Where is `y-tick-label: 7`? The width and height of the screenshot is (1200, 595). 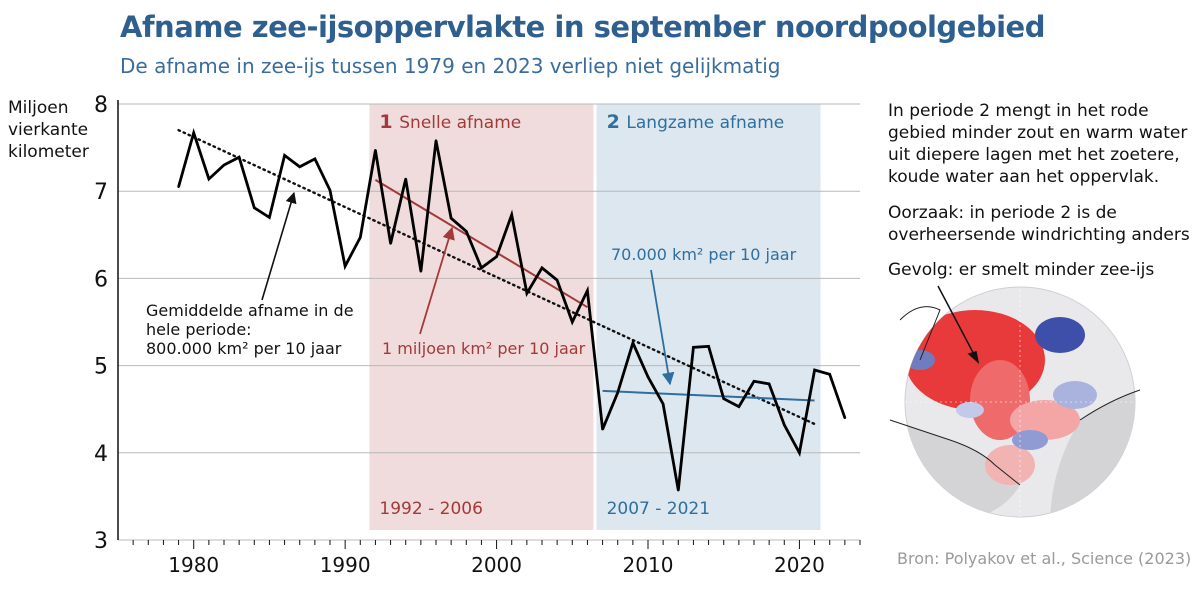 y-tick-label: 7 is located at coordinates (101, 192).